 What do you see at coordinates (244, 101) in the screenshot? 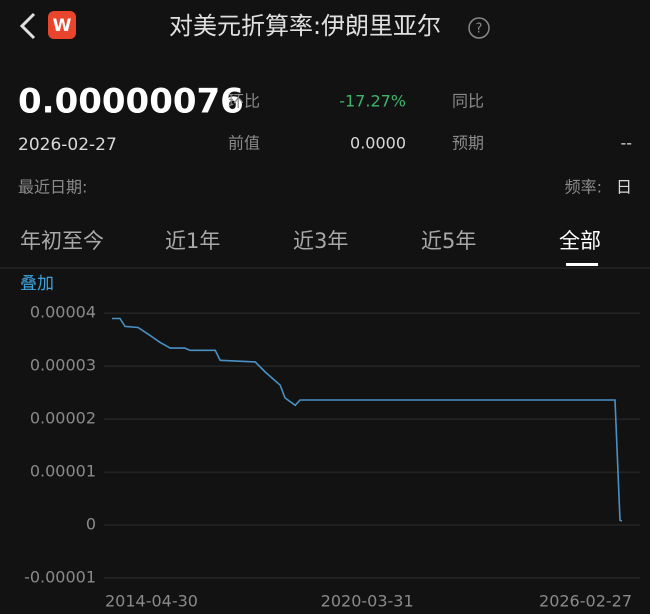
I see `stat-label: 环比` at bounding box center [244, 101].